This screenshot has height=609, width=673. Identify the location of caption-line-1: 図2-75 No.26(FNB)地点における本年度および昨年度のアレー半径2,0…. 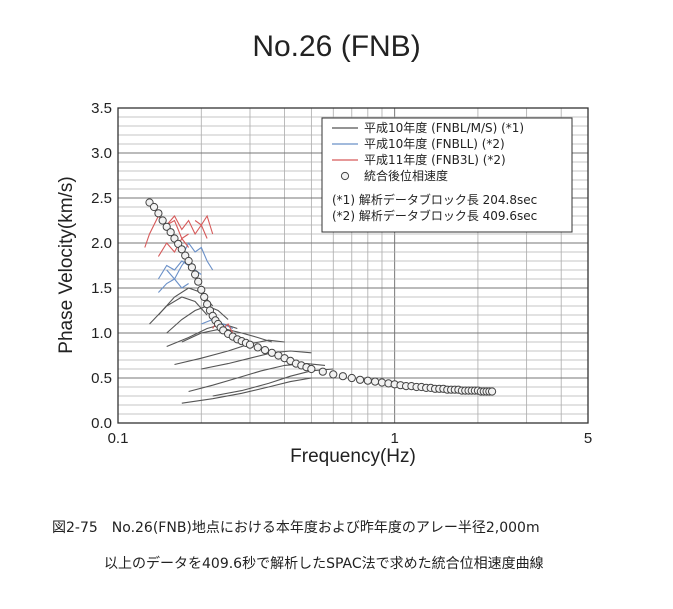
(296, 528).